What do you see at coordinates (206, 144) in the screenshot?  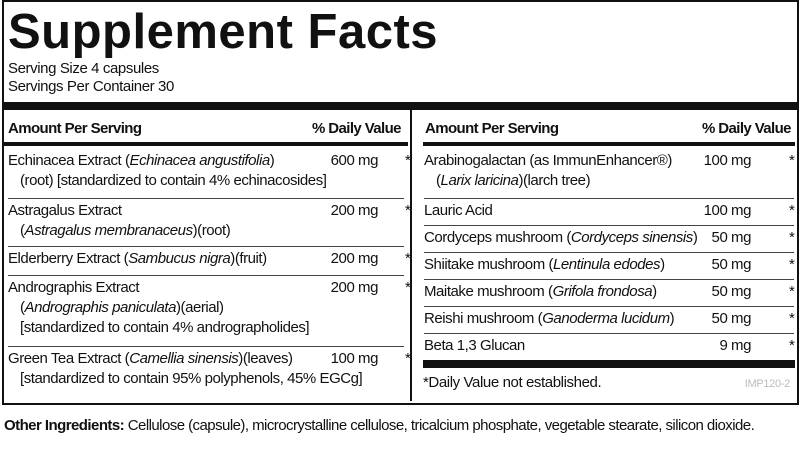 I see `header-divider-left` at bounding box center [206, 144].